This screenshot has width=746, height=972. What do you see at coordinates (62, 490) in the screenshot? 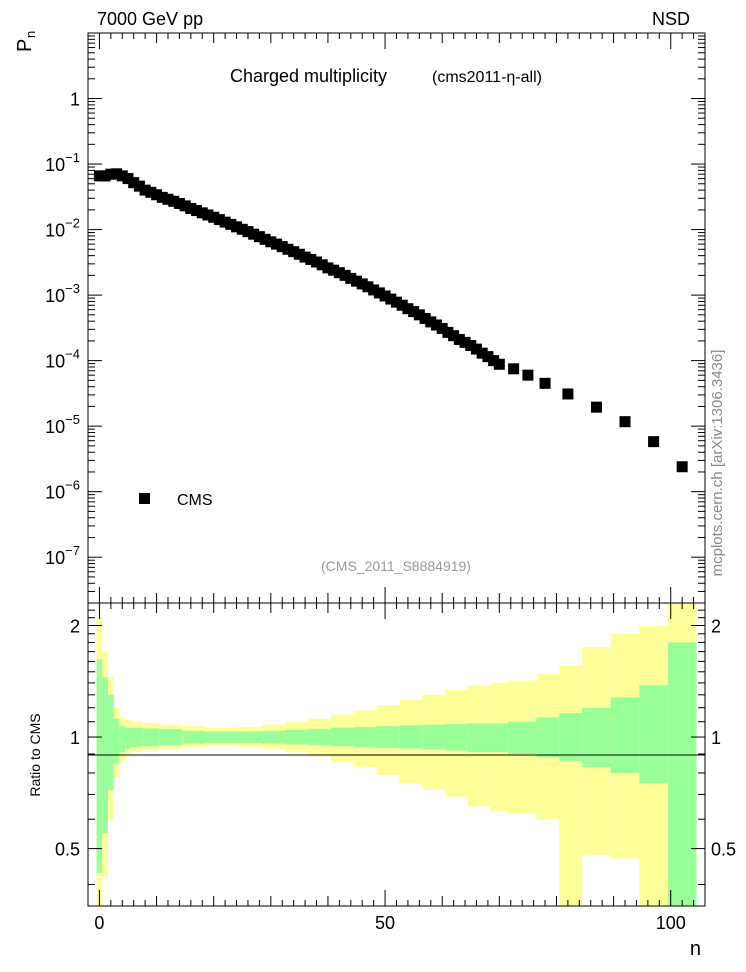
I see `main-y-tick-label-6: 10⁻⁶` at bounding box center [62, 490].